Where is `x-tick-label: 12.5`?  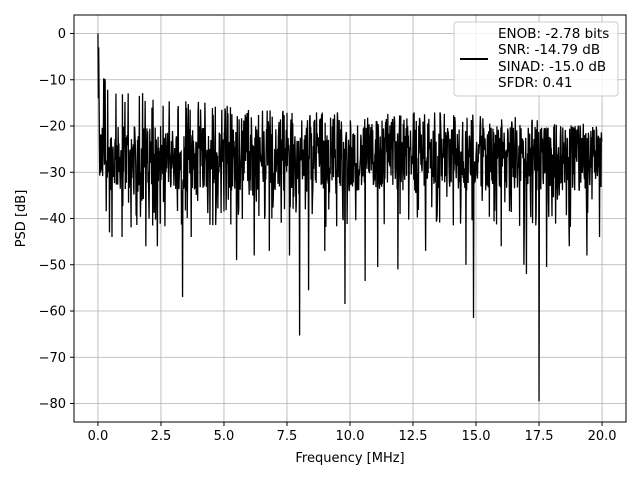
x-tick-label: 12.5 is located at coordinates (413, 436).